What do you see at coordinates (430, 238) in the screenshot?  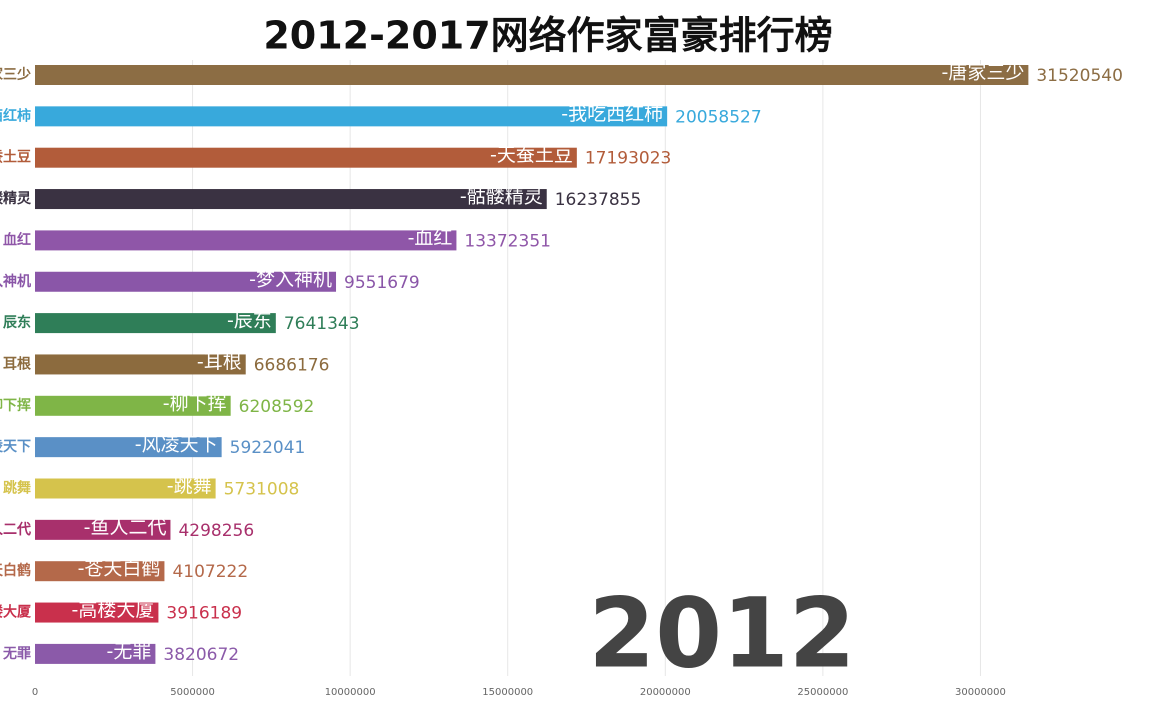 I see `bar-label: -血红` at bounding box center [430, 238].